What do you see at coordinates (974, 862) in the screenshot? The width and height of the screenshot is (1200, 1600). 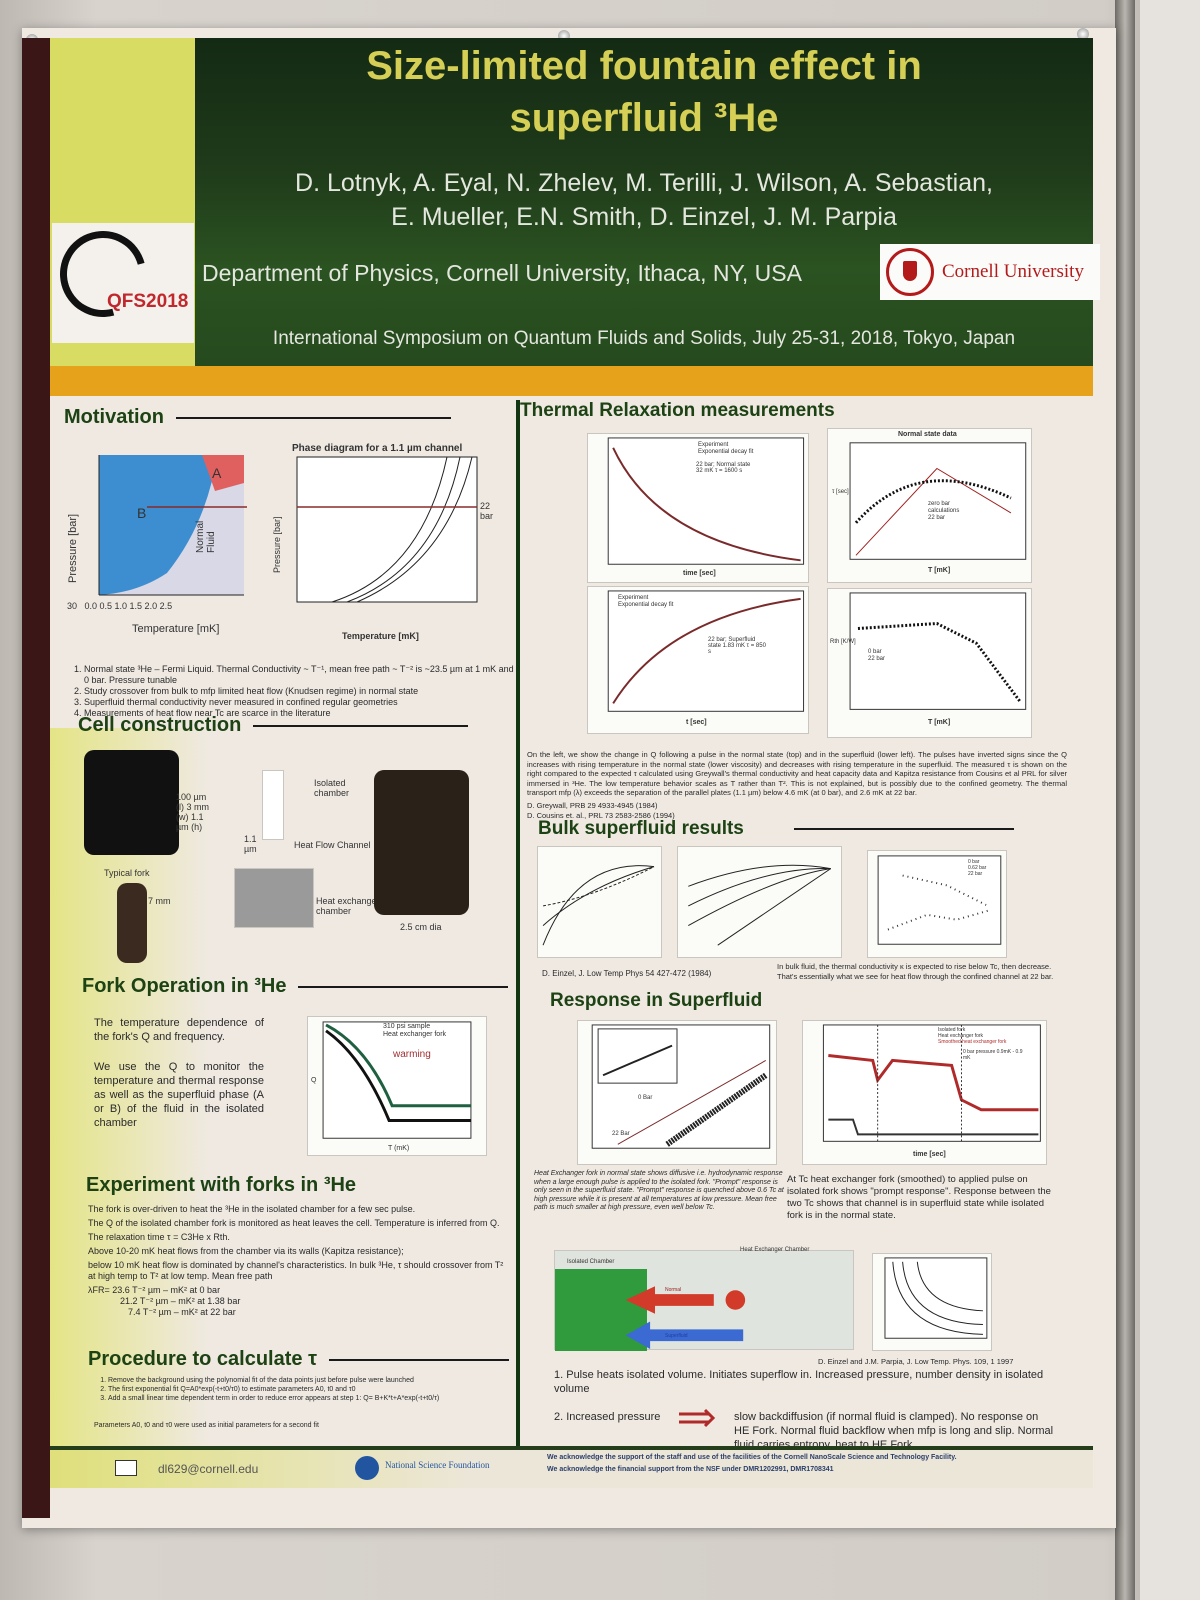 I see `bulk-legend-1: 0 bar` at bounding box center [974, 862].